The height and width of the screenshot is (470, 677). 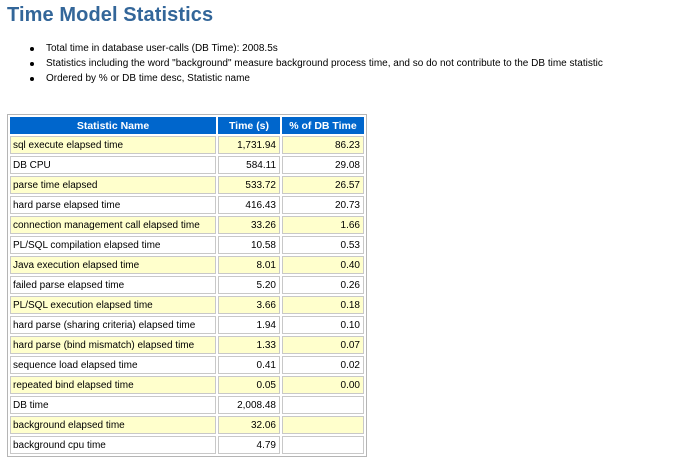 I want to click on time-seconds-cell: 32.06, so click(x=249, y=425).